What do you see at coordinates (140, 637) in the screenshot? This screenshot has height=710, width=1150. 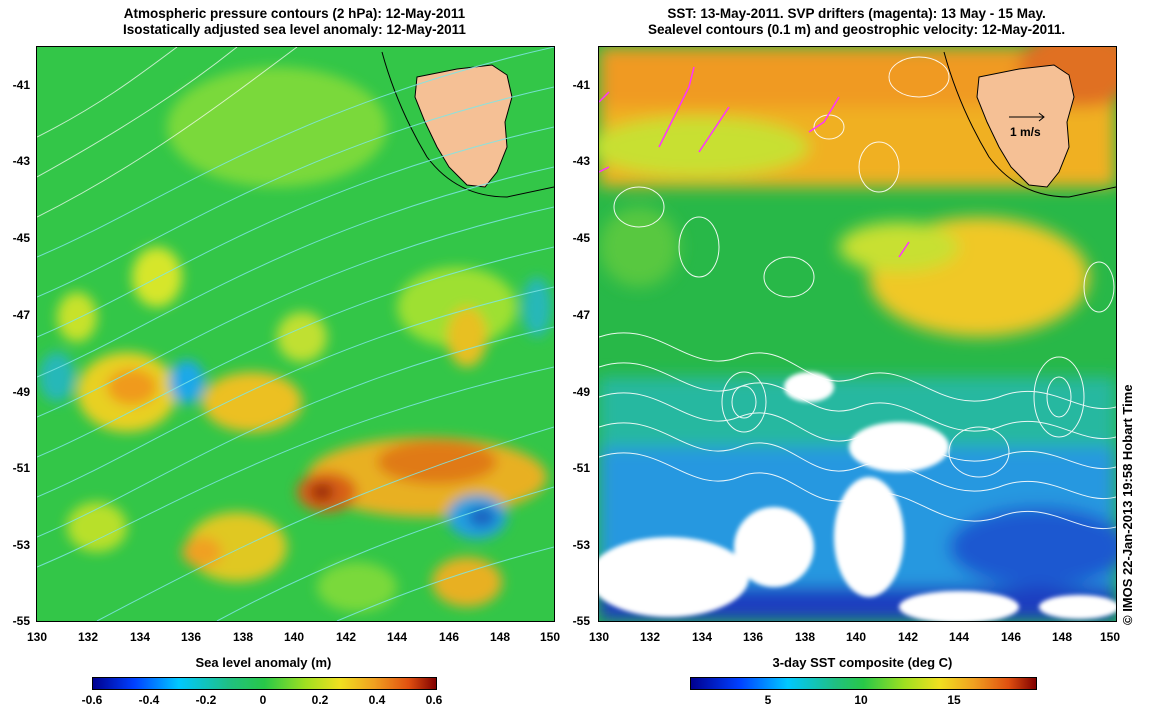 I see `left-xtick-134: 134` at bounding box center [140, 637].